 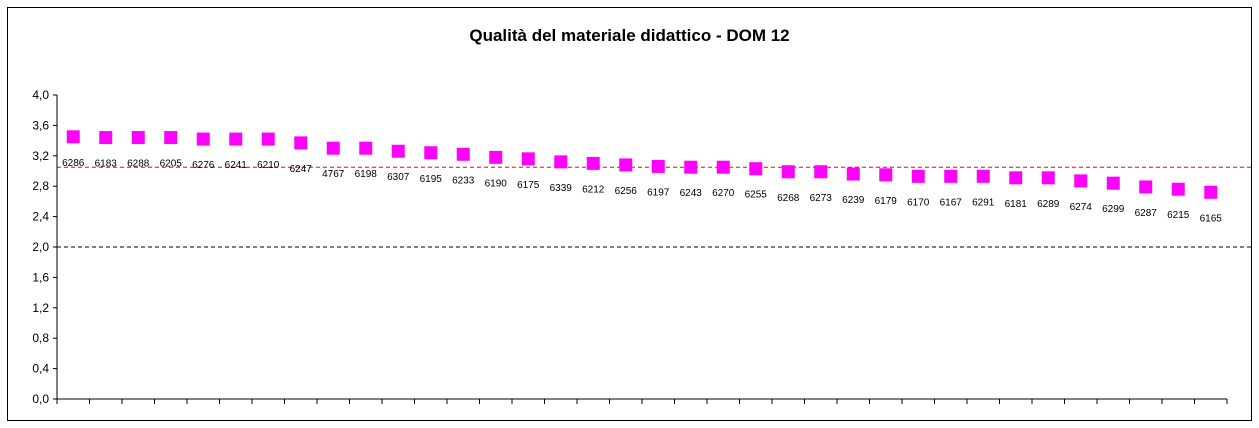 I want to click on data-label: 6241, so click(x=236, y=165).